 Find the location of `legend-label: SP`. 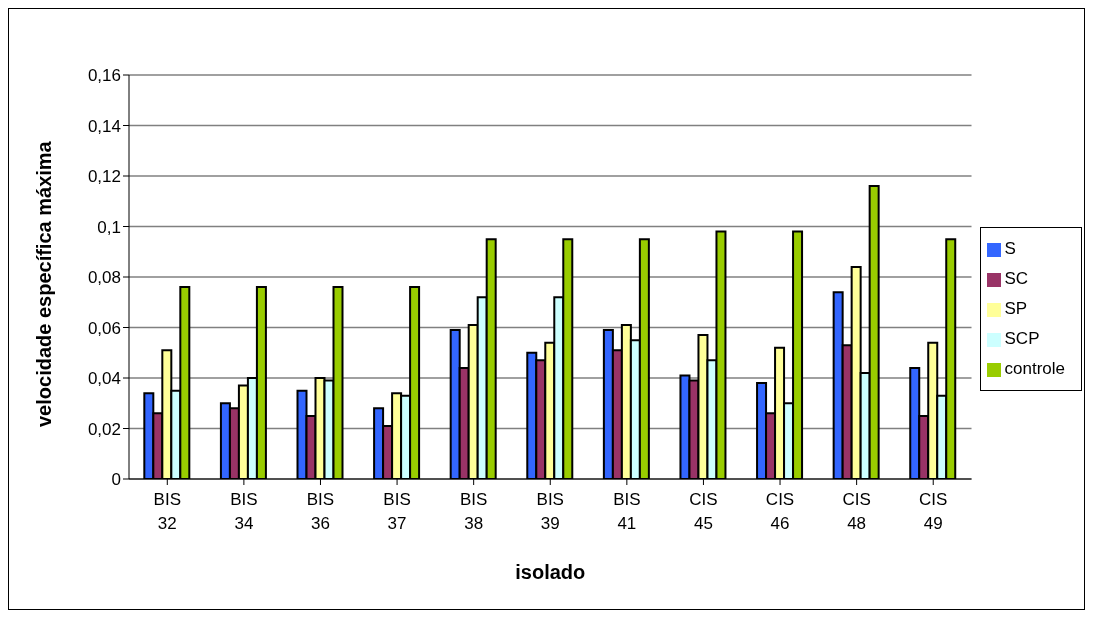

legend-label: SP is located at coordinates (1016, 308).